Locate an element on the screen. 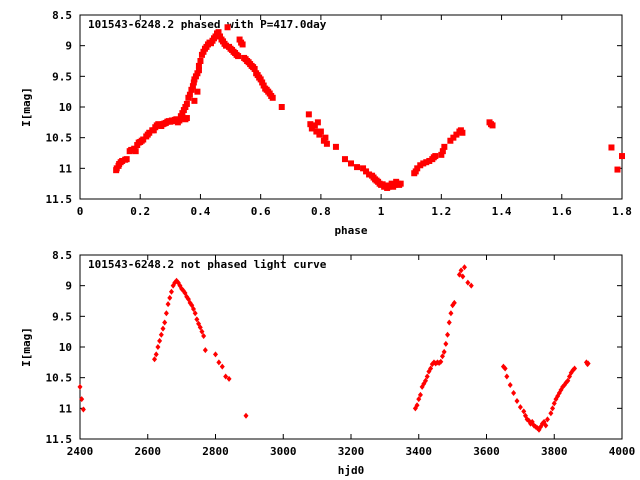 The image size is (640, 480). x-tick-label: 2600 is located at coordinates (148, 451).